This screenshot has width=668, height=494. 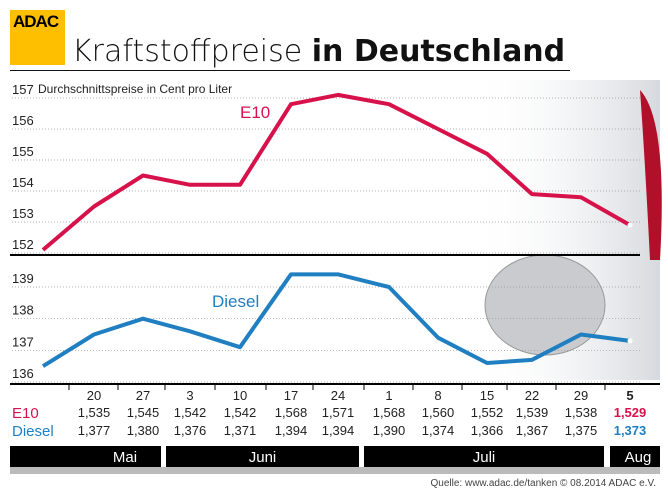 I want to click on y-tick-label: 138, so click(x=23, y=310).